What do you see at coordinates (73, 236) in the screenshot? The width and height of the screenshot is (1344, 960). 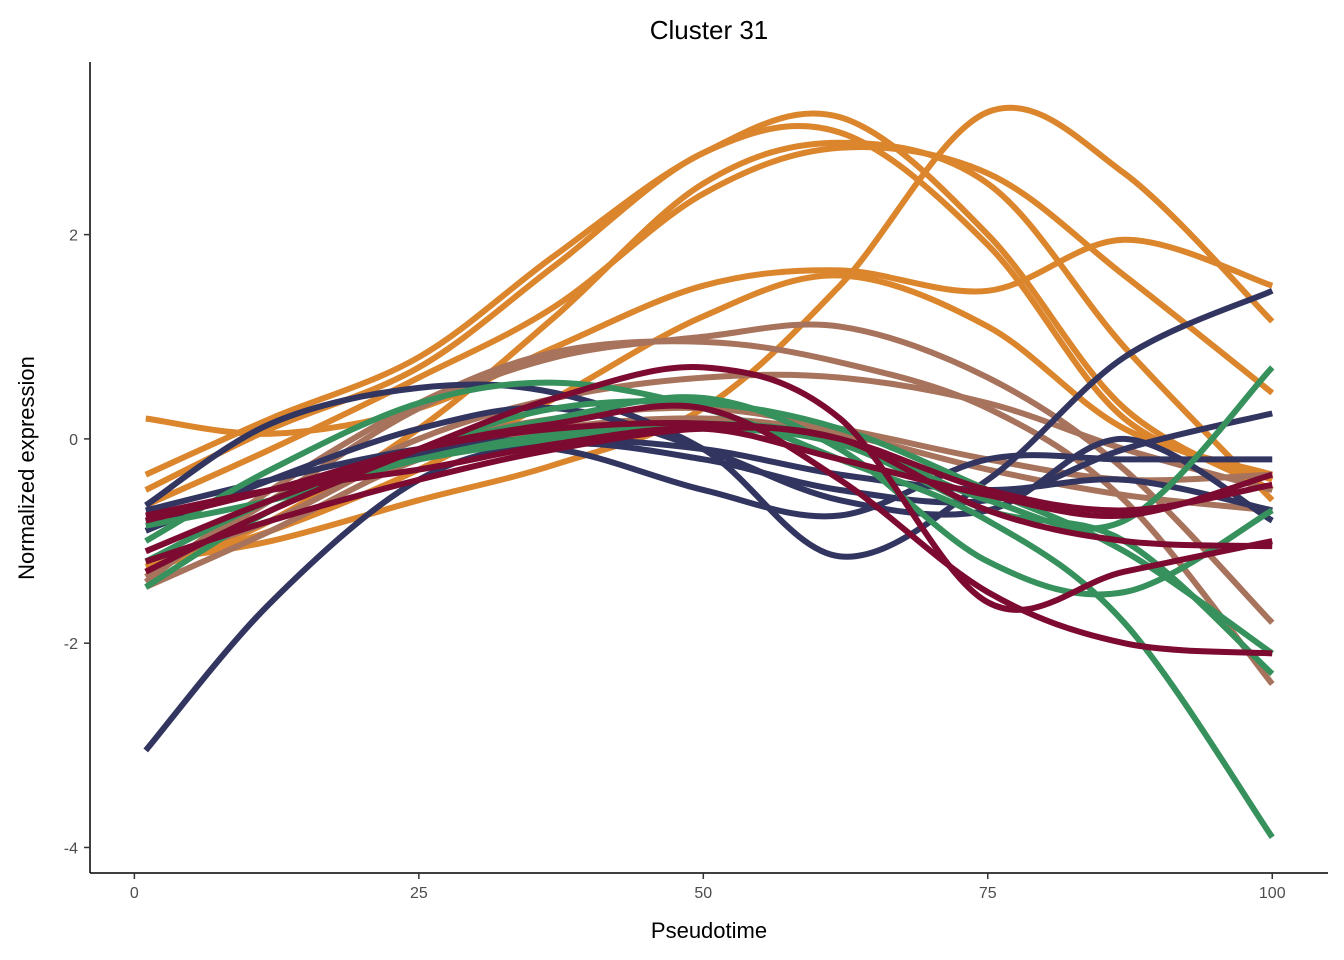 I see `y-tick-label: 2` at bounding box center [73, 236].